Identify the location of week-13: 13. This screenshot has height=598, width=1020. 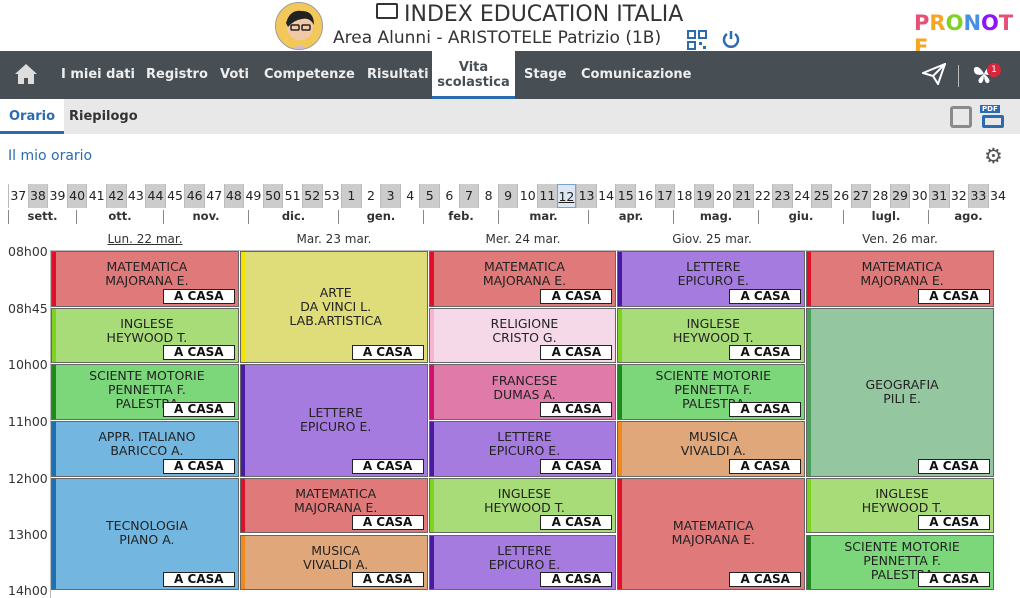
(586, 196).